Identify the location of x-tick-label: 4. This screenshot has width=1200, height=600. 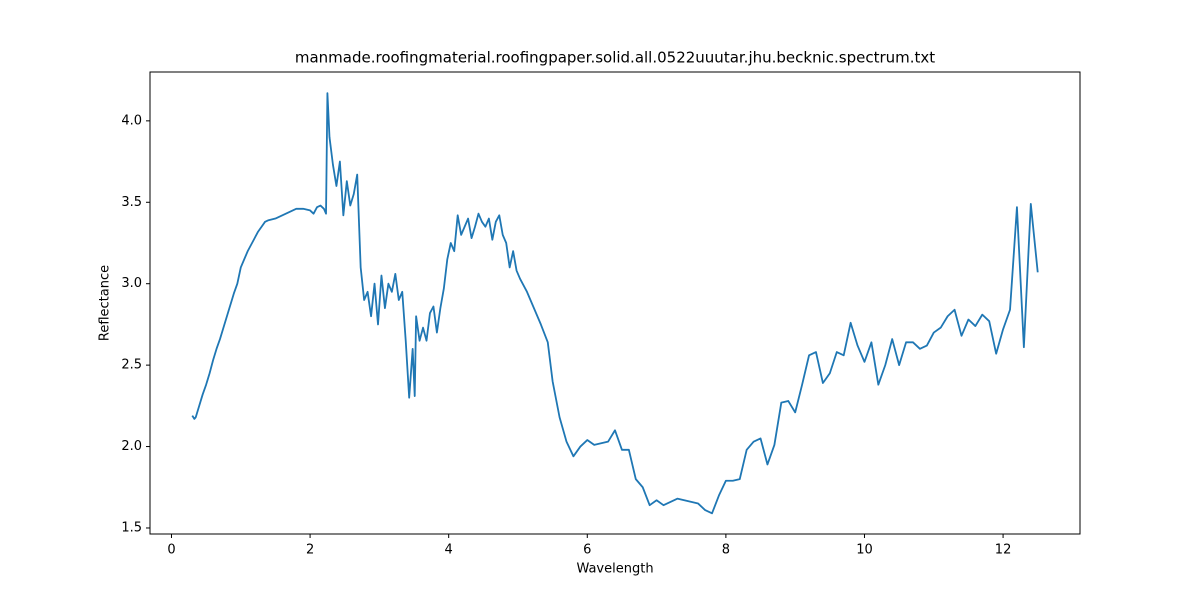
(449, 550).